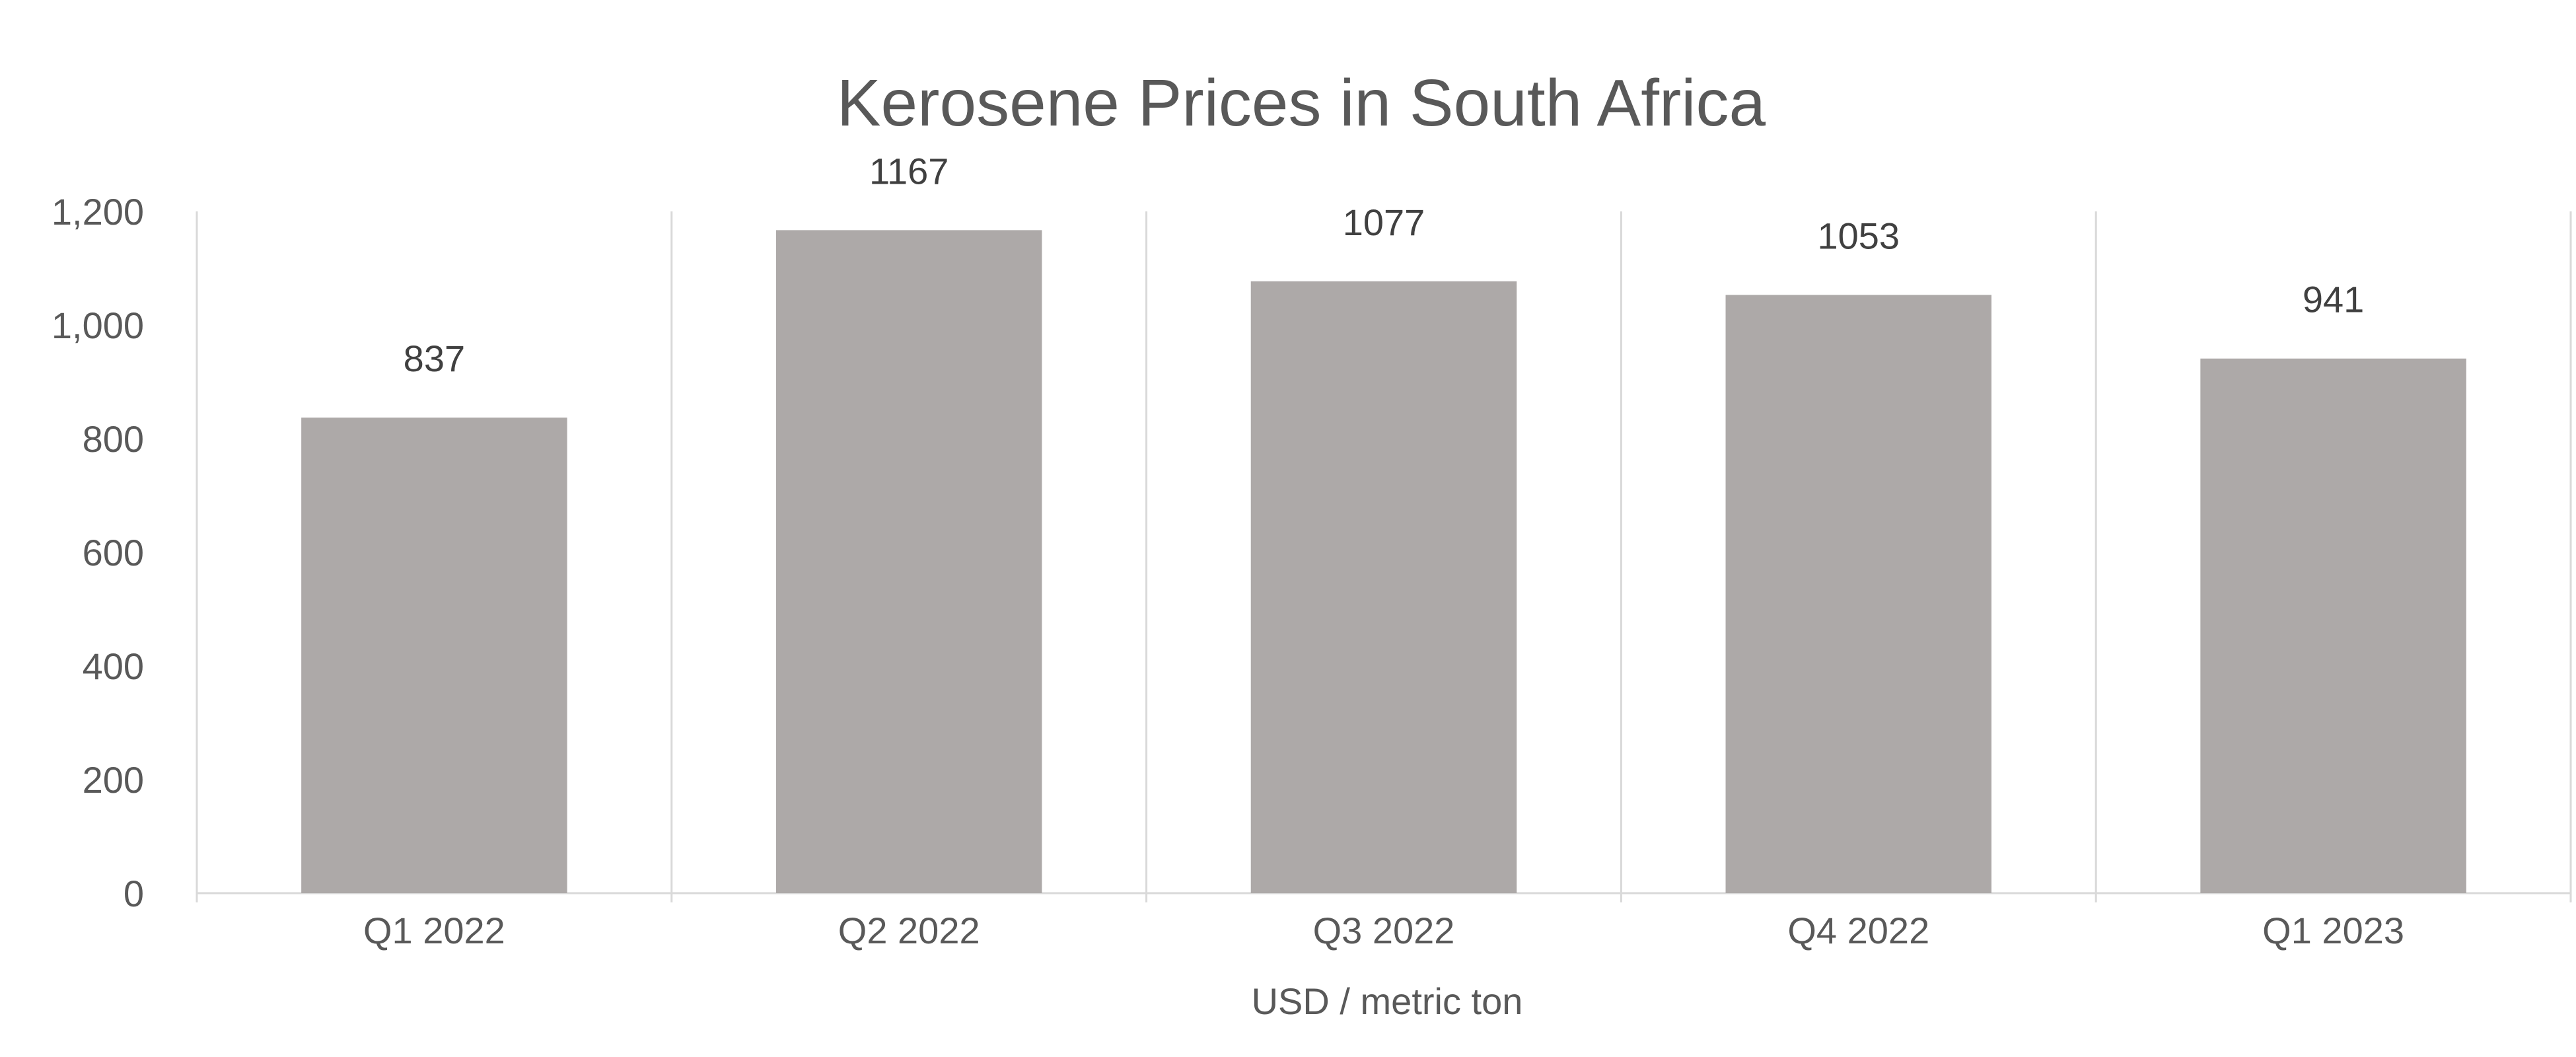  Describe the element at coordinates (2333, 930) in the screenshot. I see `x-tick-label: Q1 2023` at that location.